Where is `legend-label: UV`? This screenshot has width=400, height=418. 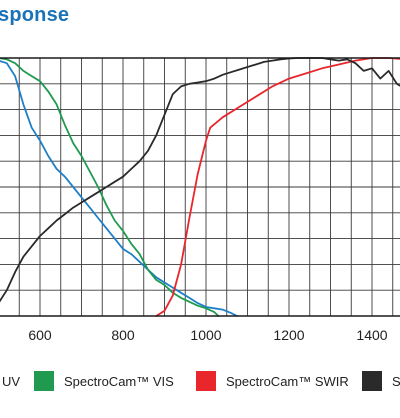 legend-label: UV is located at coordinates (11, 381).